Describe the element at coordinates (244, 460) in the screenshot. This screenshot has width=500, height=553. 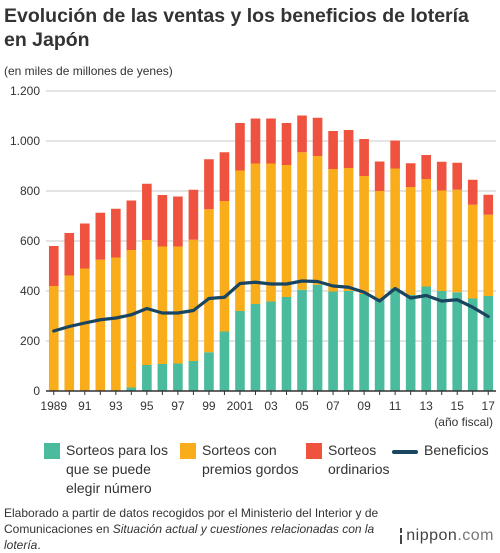
I see `legend-item-jackpot: Sorteos con premios gordos` at that location.